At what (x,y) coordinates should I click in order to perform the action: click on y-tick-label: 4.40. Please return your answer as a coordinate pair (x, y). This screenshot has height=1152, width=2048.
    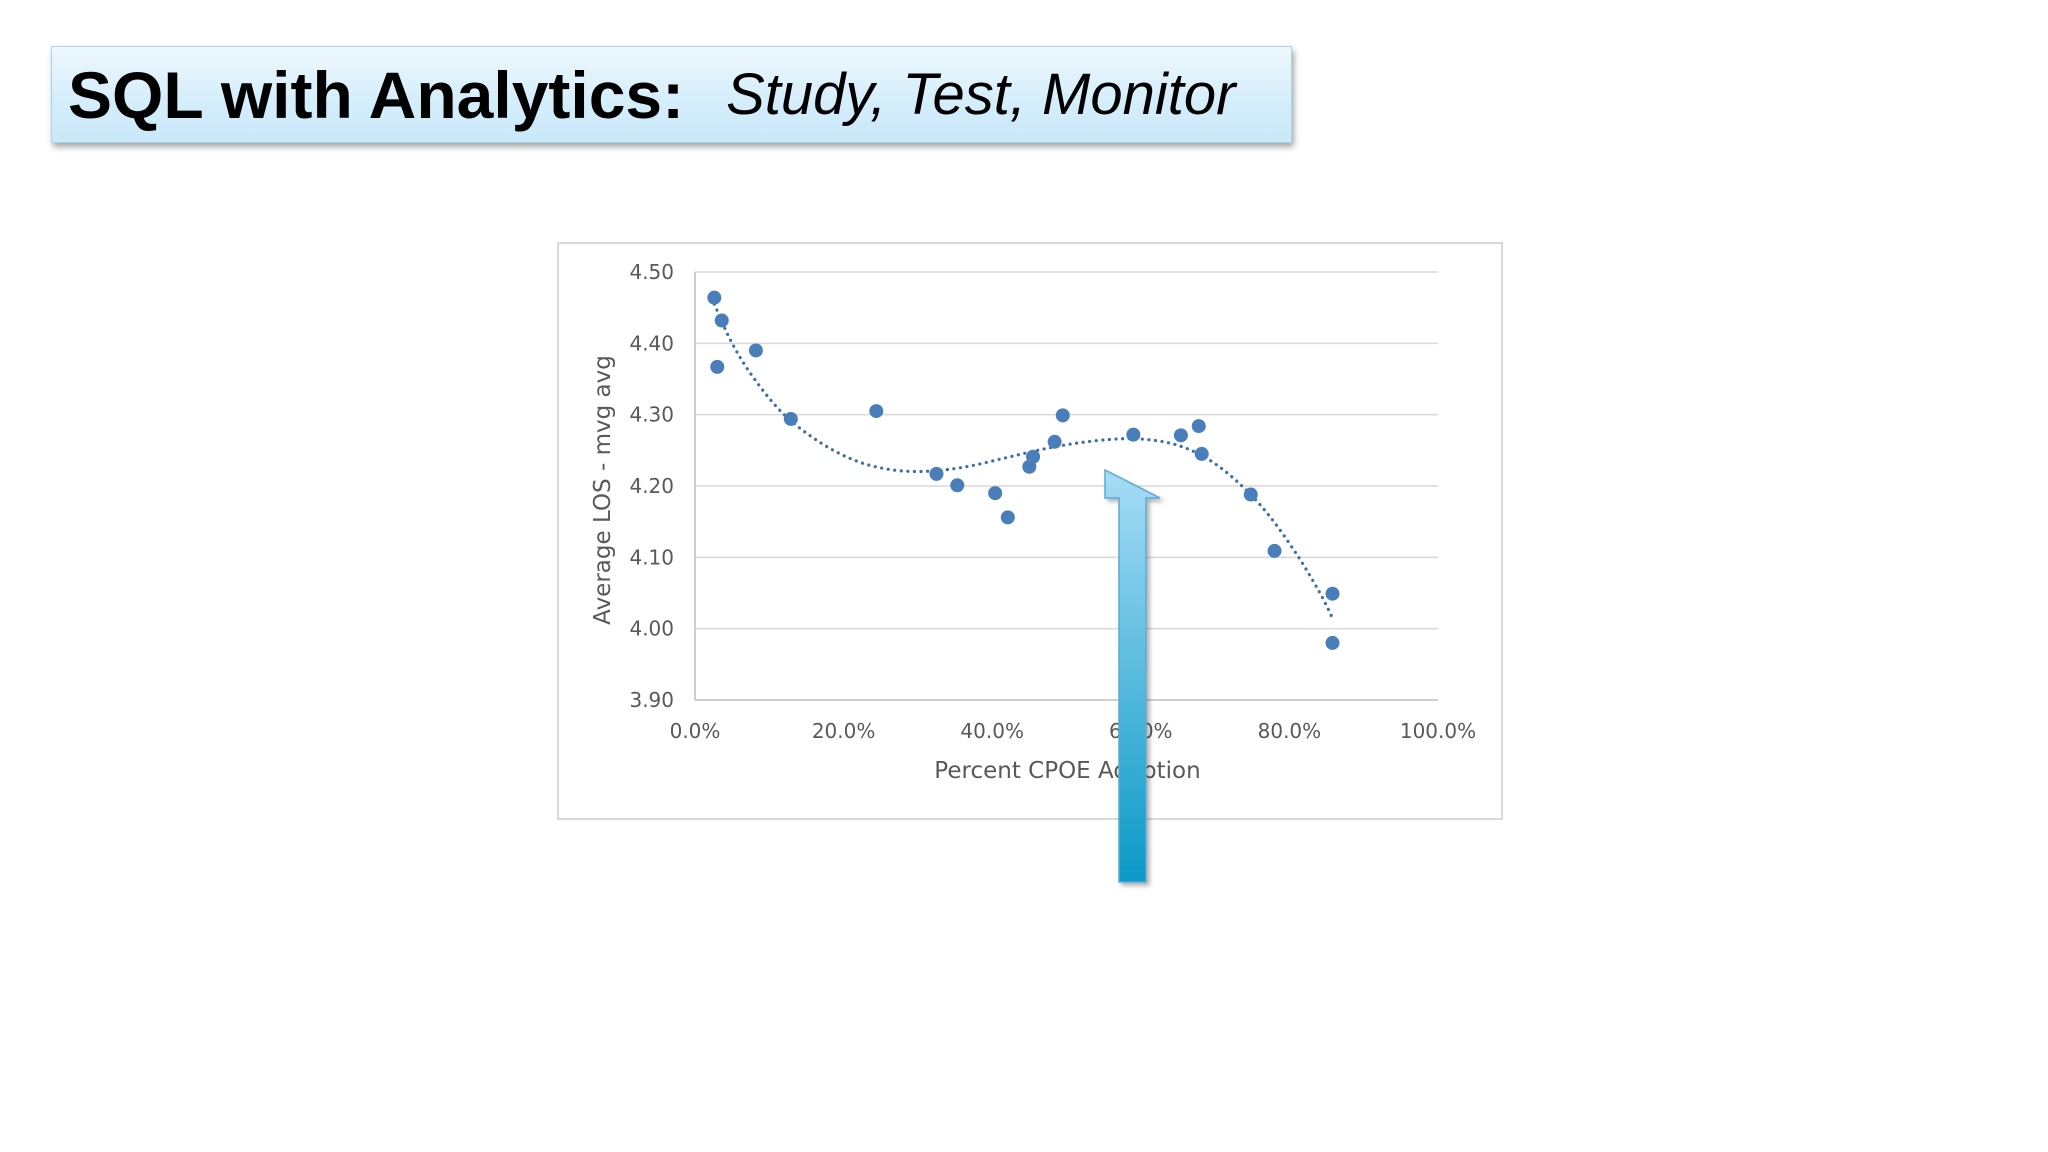
    Looking at the image, I should click on (651, 343).